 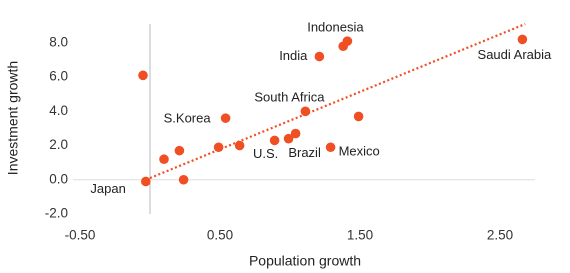 What do you see at coordinates (335, 27) in the screenshot?
I see `point-label: Indonesia` at bounding box center [335, 27].